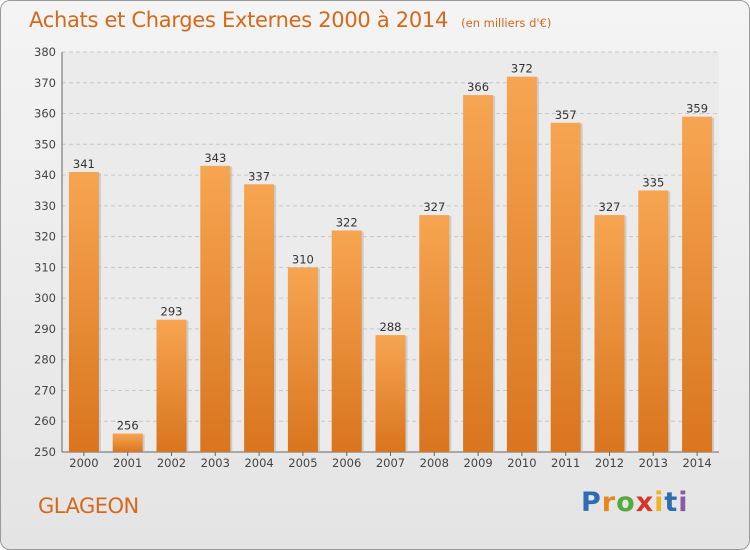  I want to click on logo-letter: x, so click(645, 502).